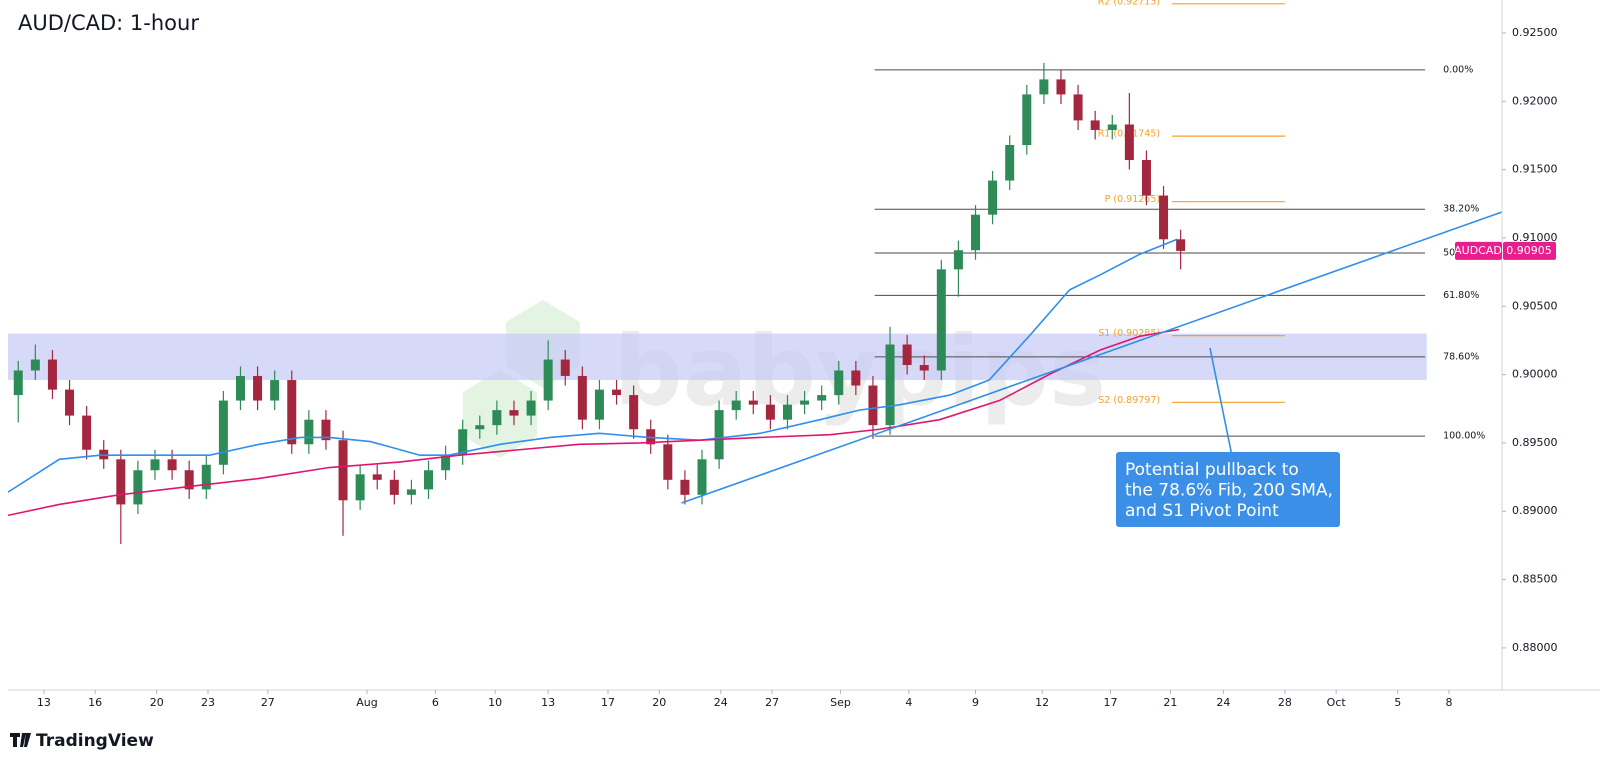 Image resolution: width=1600 pixels, height=780 pixels. I want to click on y-tick-label: 0.88500, so click(1535, 579).